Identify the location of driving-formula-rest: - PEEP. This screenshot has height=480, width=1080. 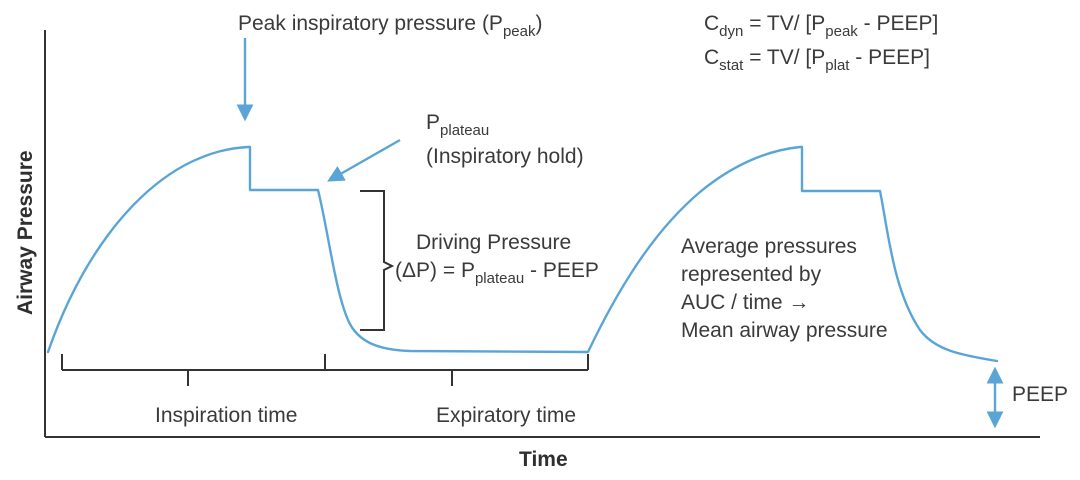
(561, 270).